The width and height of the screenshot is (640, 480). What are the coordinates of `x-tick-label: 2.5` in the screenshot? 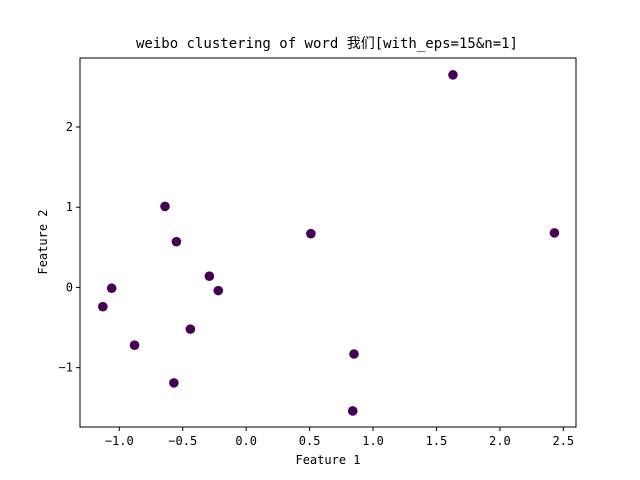 It's located at (563, 441).